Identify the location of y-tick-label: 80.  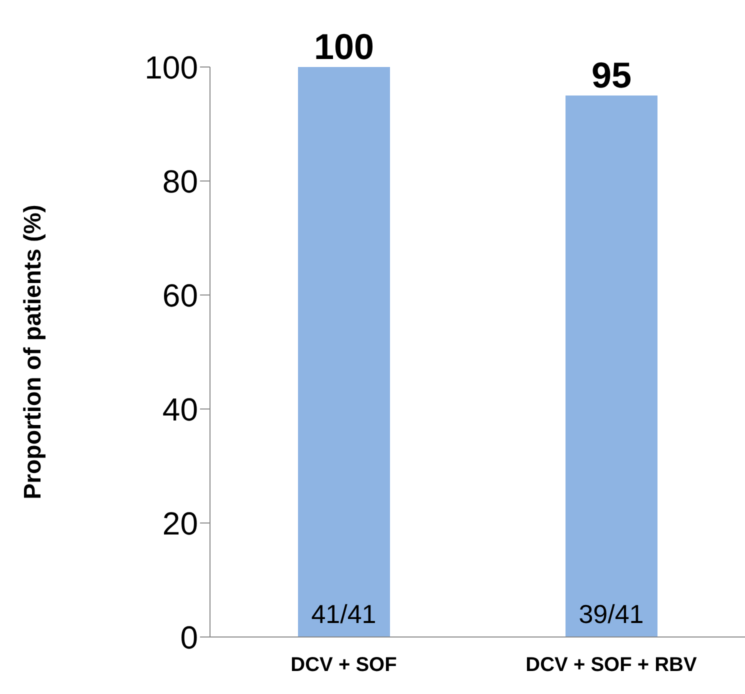
(180, 181).